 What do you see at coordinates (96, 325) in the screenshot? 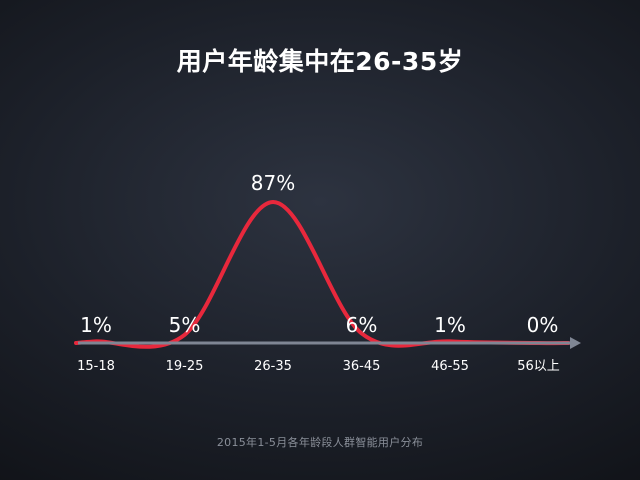
I see `value-label-15-18: 1%` at bounding box center [96, 325].